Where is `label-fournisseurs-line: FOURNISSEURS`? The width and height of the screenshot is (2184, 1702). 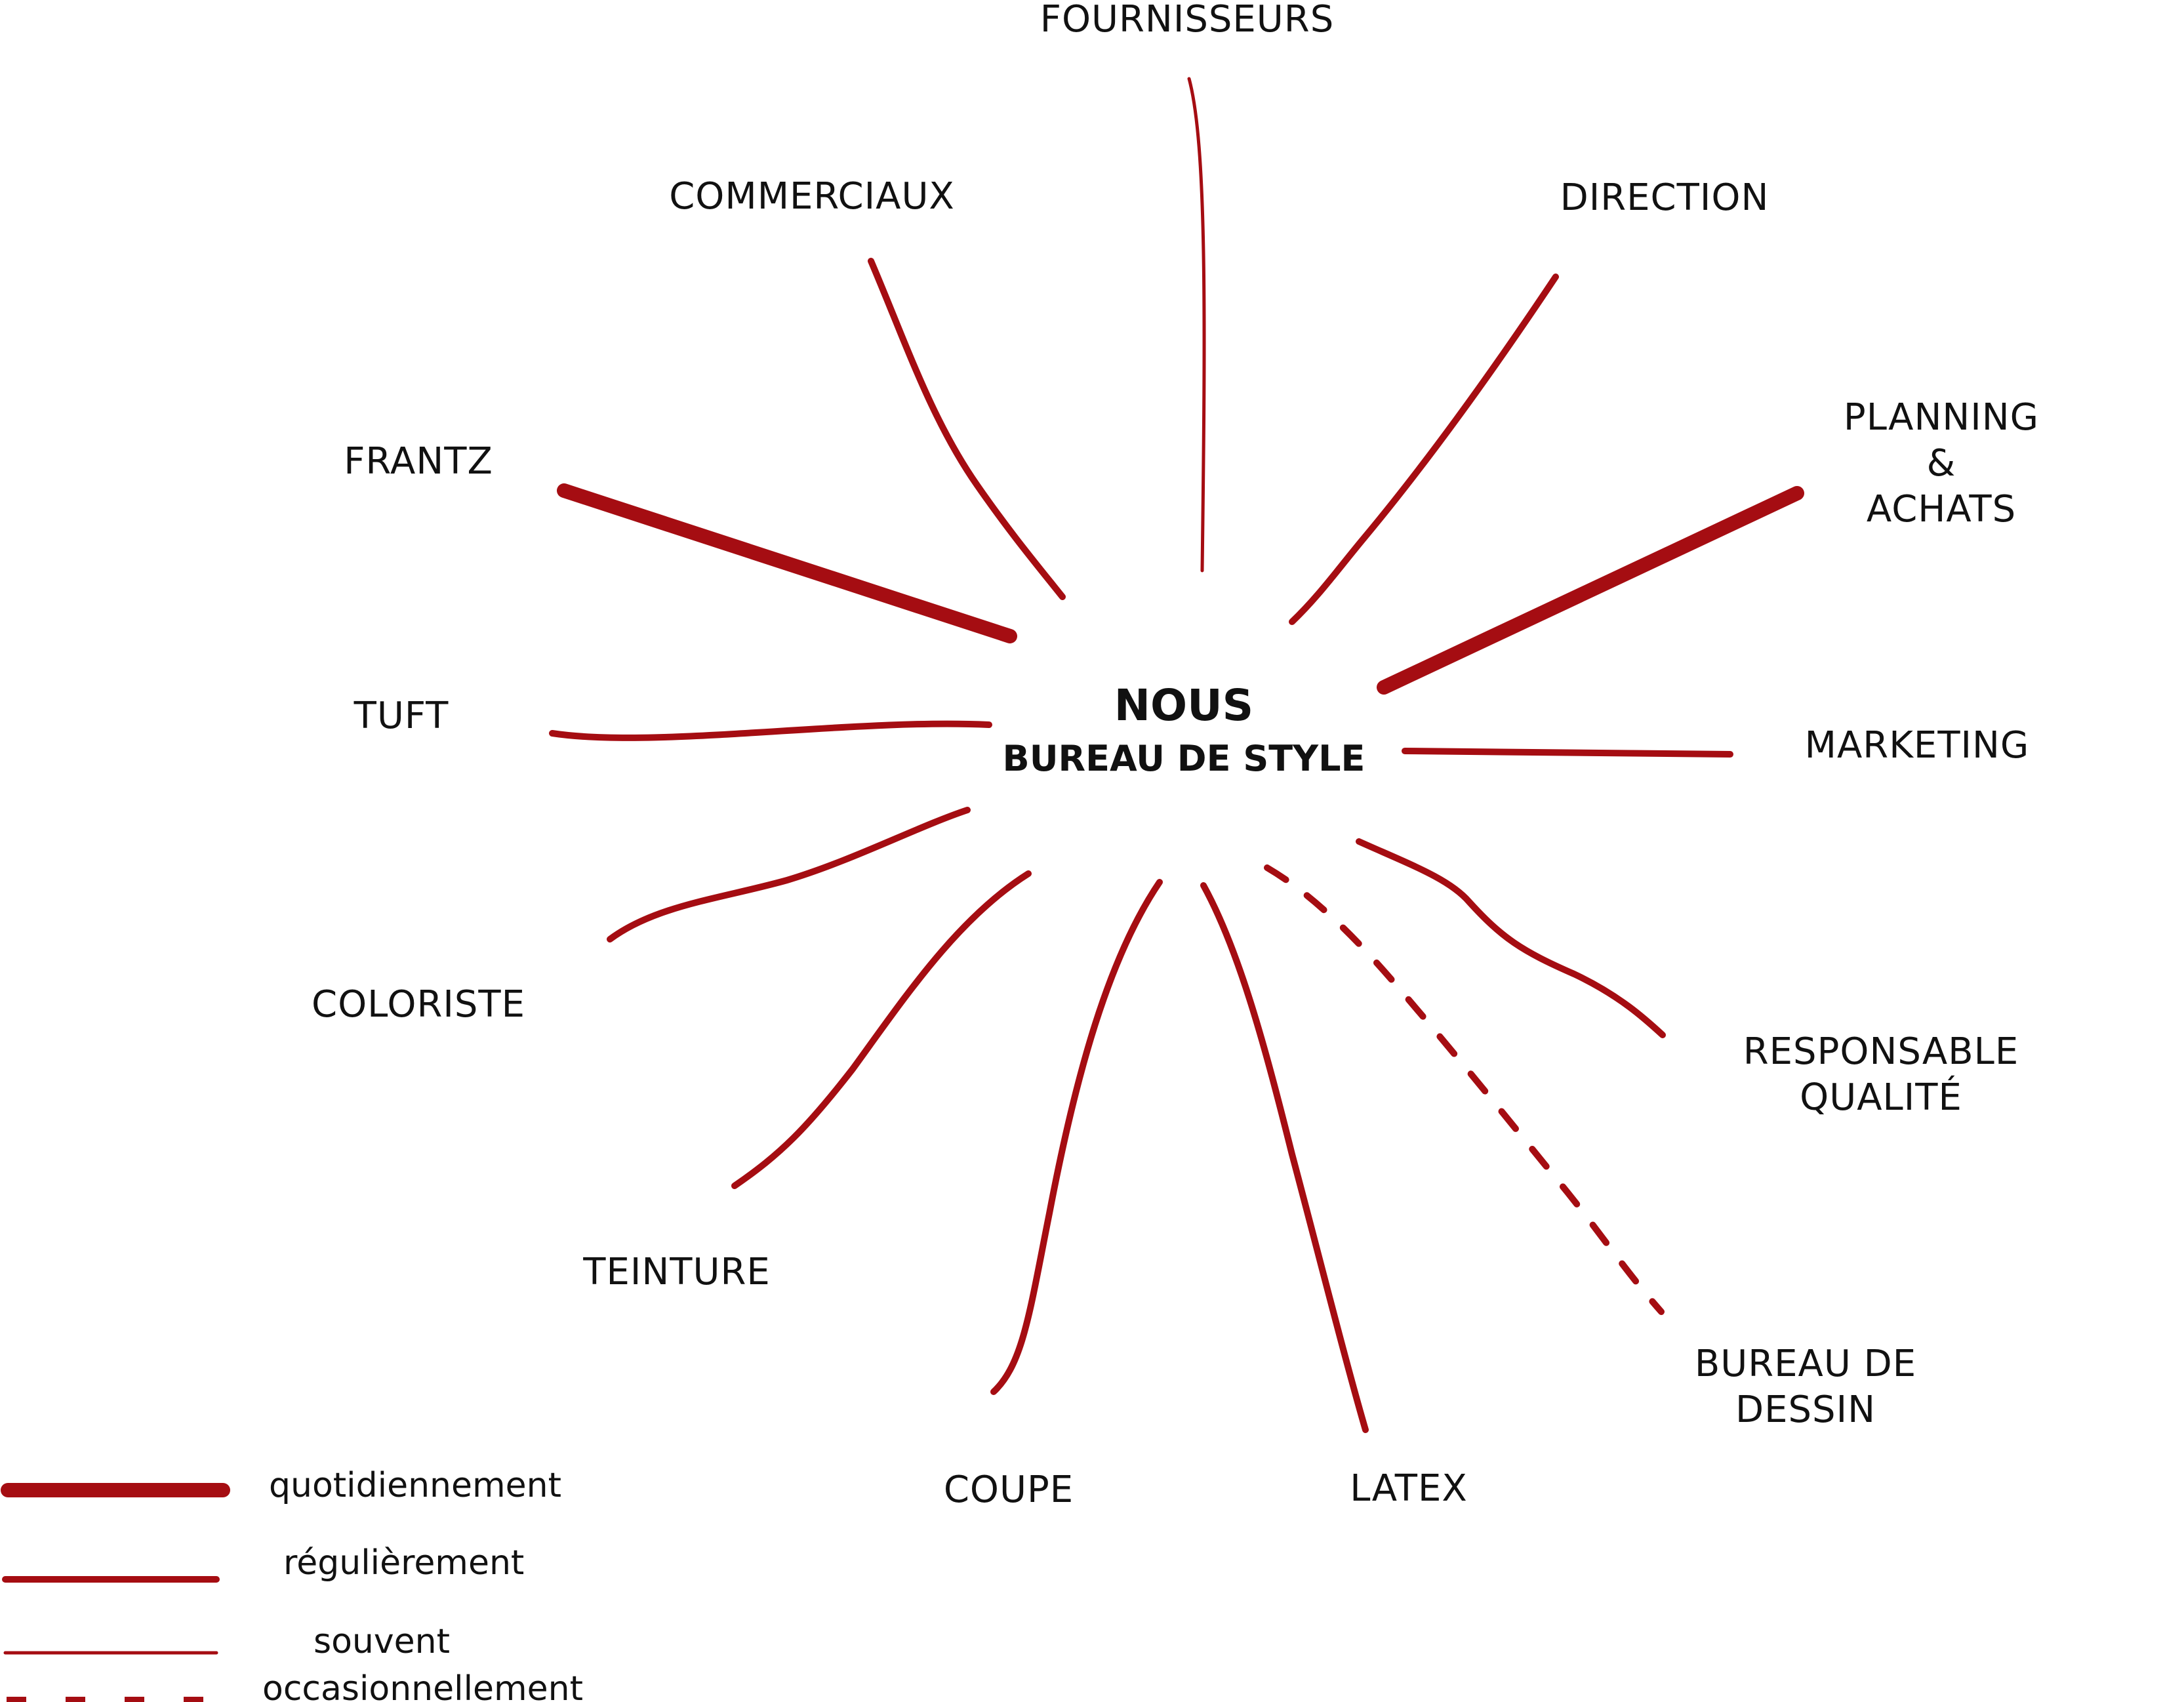
label-fournisseurs-line: FOURNISSEURS is located at coordinates (1187, 21).